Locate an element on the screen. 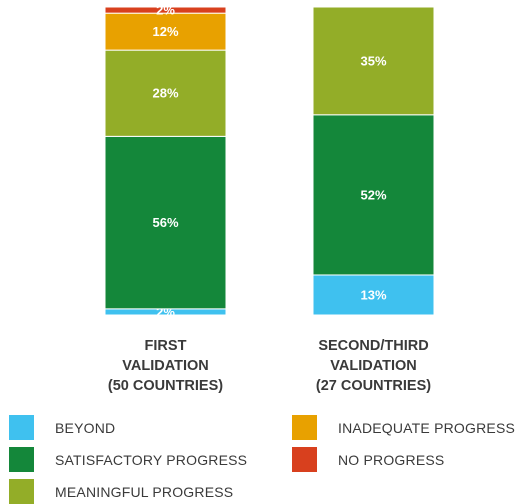 The width and height of the screenshot is (527, 504). legend-label-no-progress: NO PROGRESS is located at coordinates (391, 459).